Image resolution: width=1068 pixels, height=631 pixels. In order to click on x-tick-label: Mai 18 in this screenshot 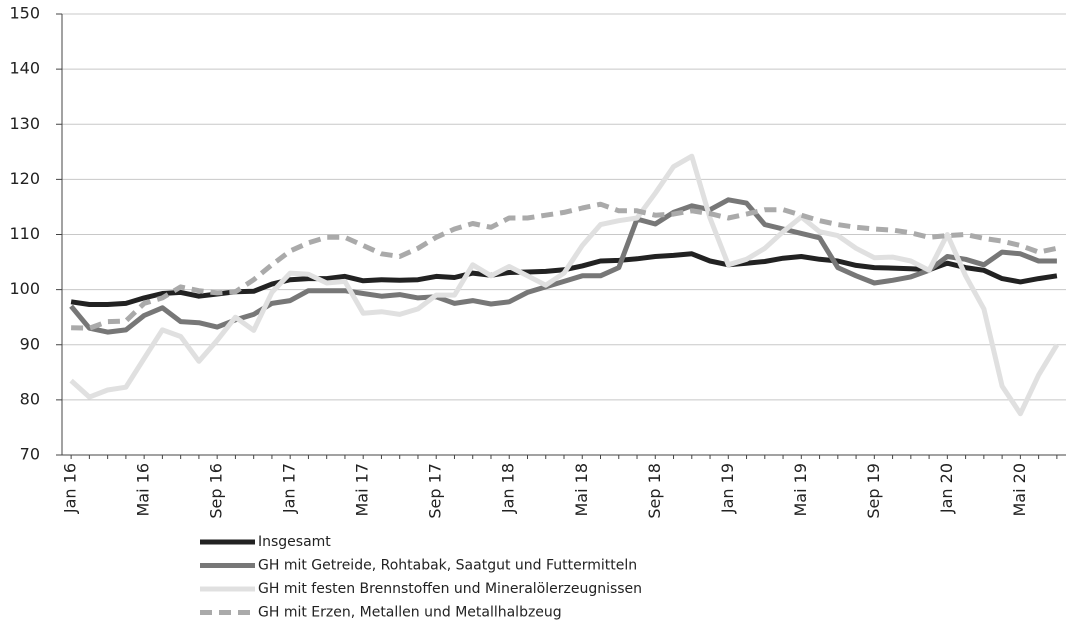, I will do `click(581, 490)`.